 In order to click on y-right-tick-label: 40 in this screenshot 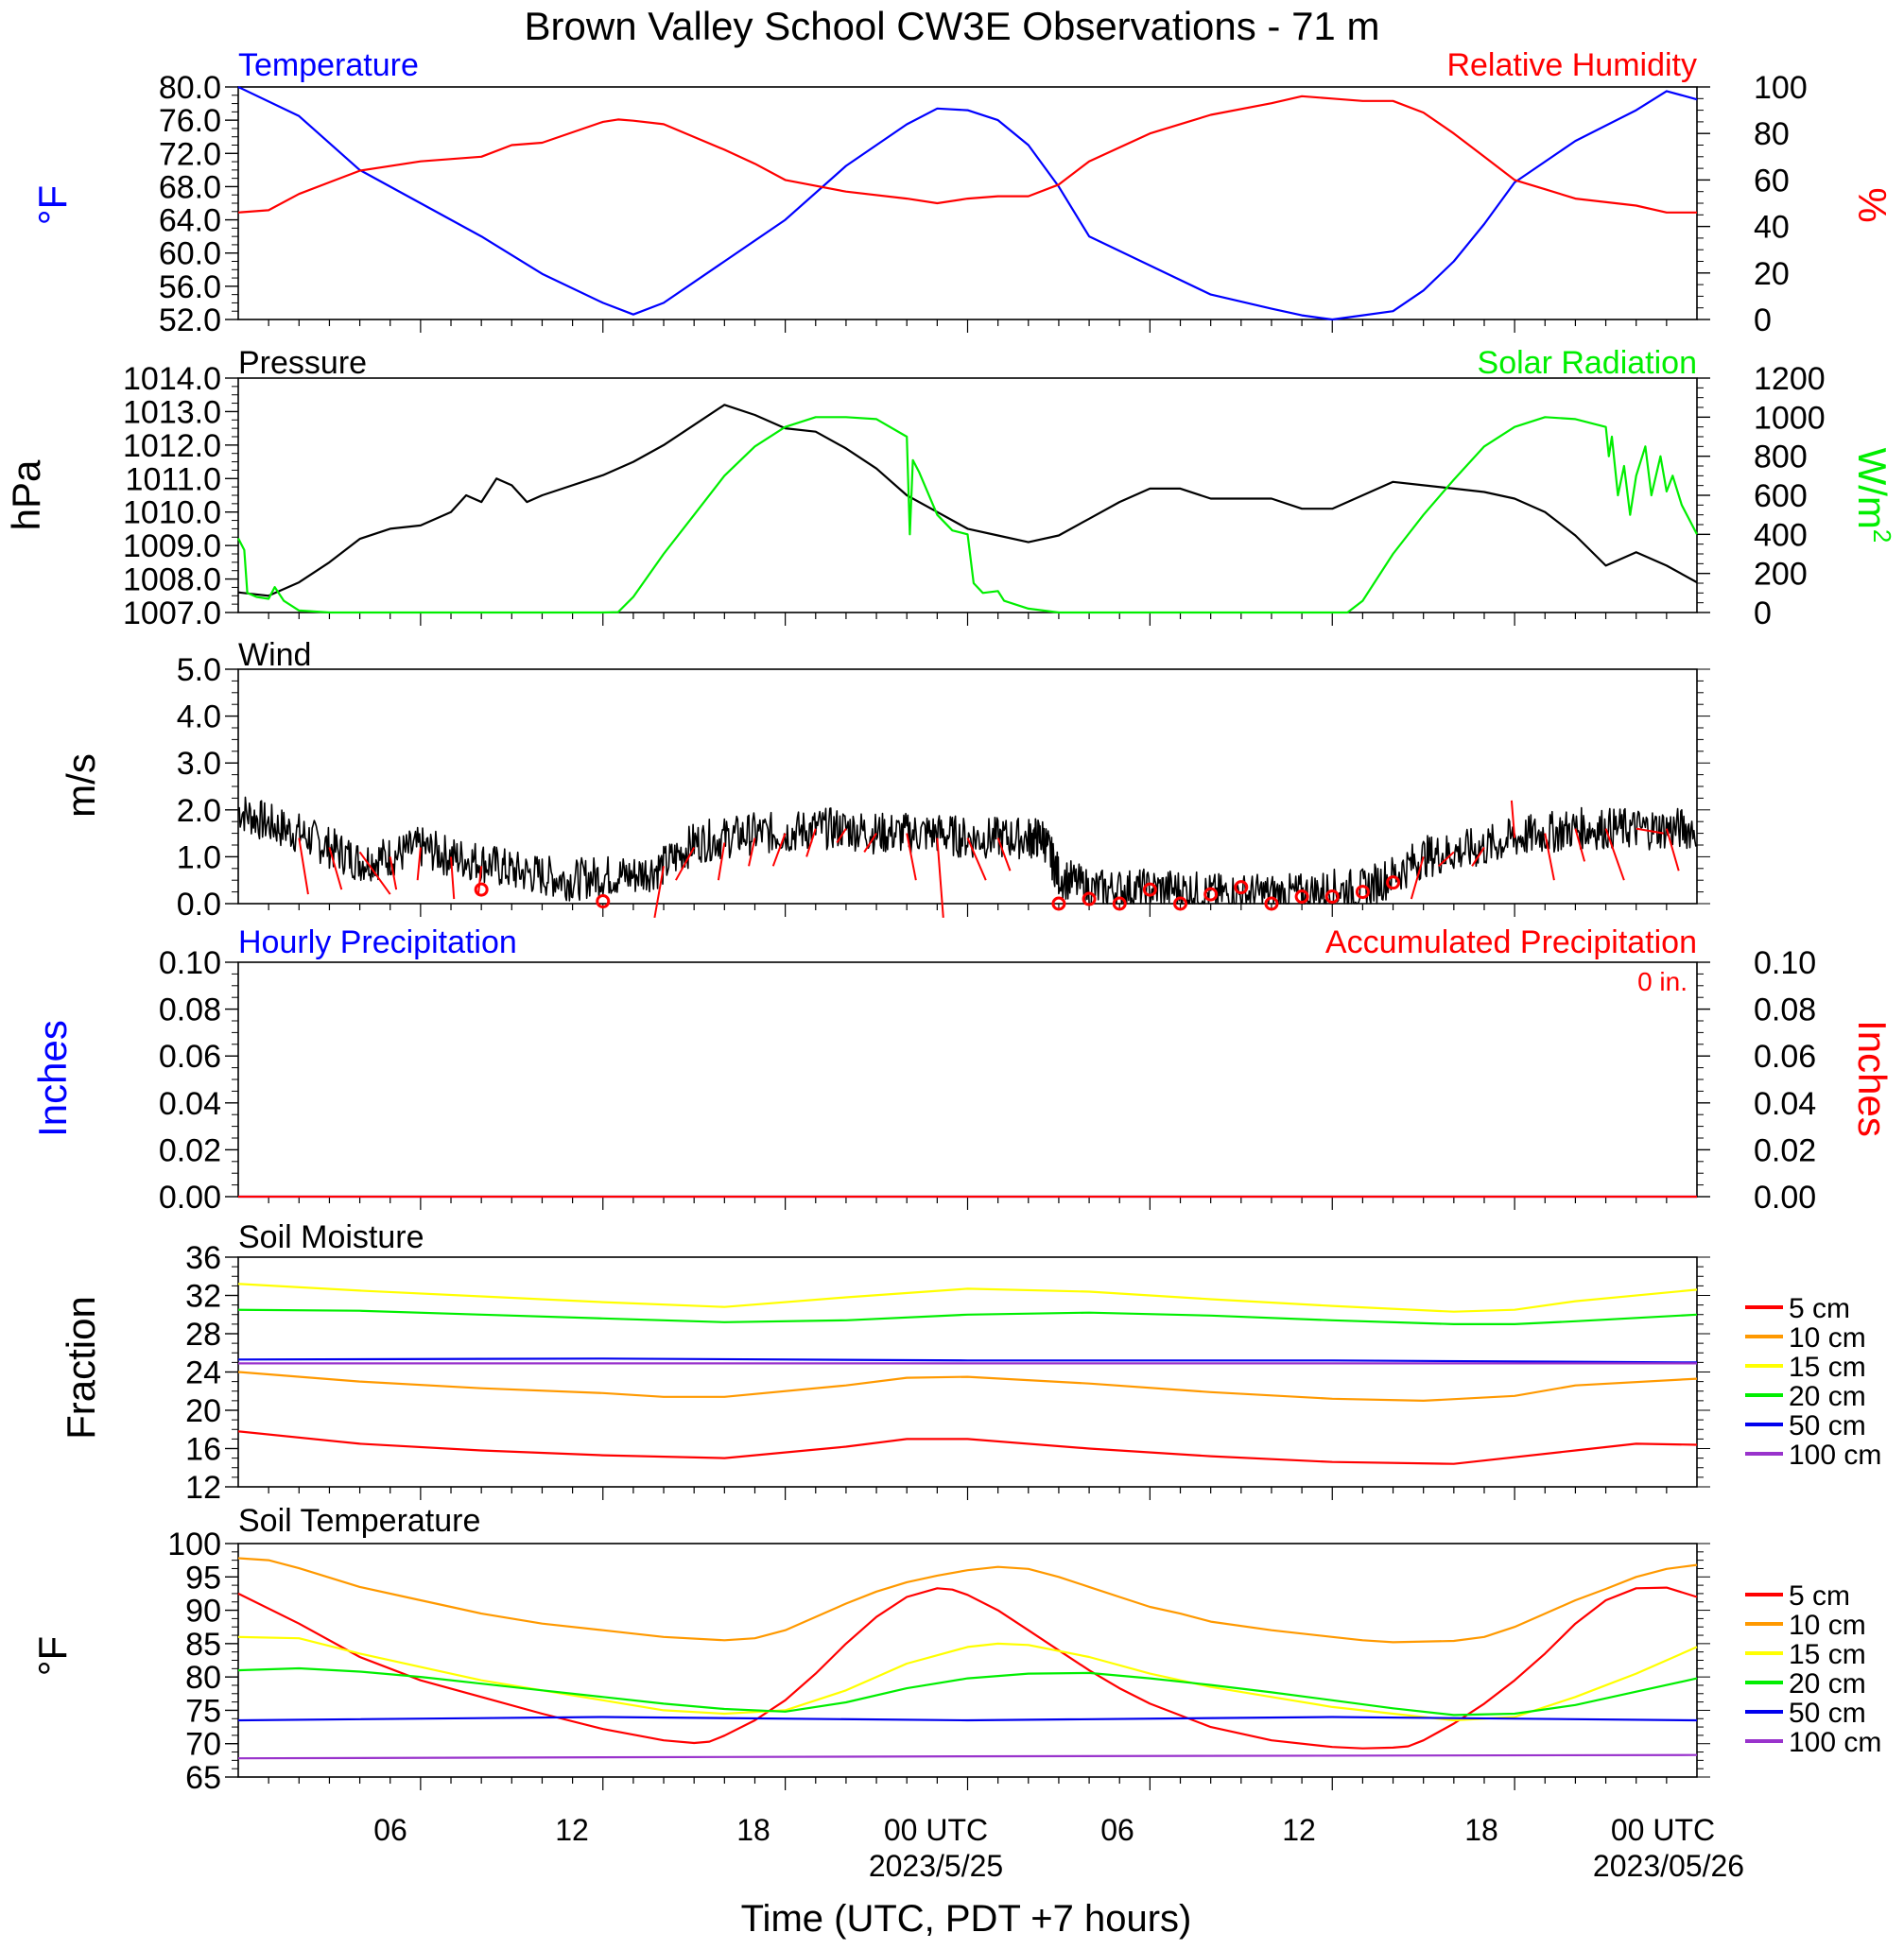, I will do `click(1772, 228)`.